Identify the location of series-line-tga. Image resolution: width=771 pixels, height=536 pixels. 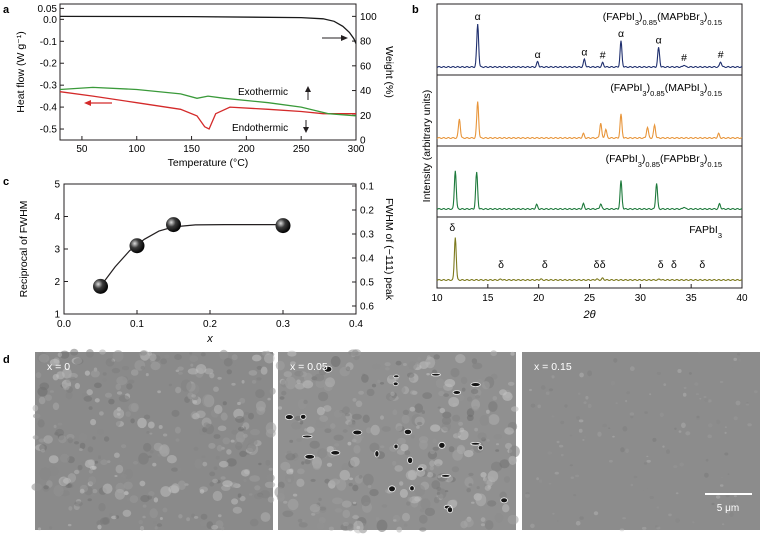
(208, 29).